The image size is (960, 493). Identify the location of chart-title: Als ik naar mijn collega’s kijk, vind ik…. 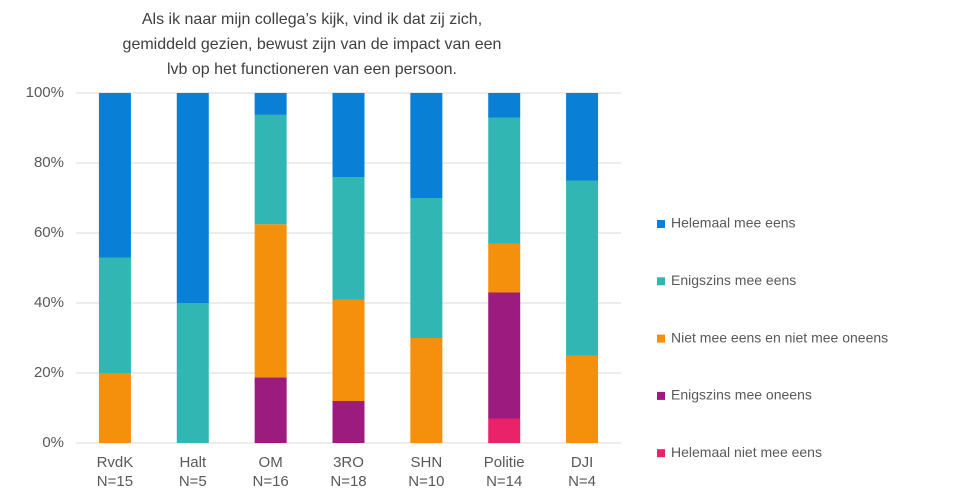
(312, 19).